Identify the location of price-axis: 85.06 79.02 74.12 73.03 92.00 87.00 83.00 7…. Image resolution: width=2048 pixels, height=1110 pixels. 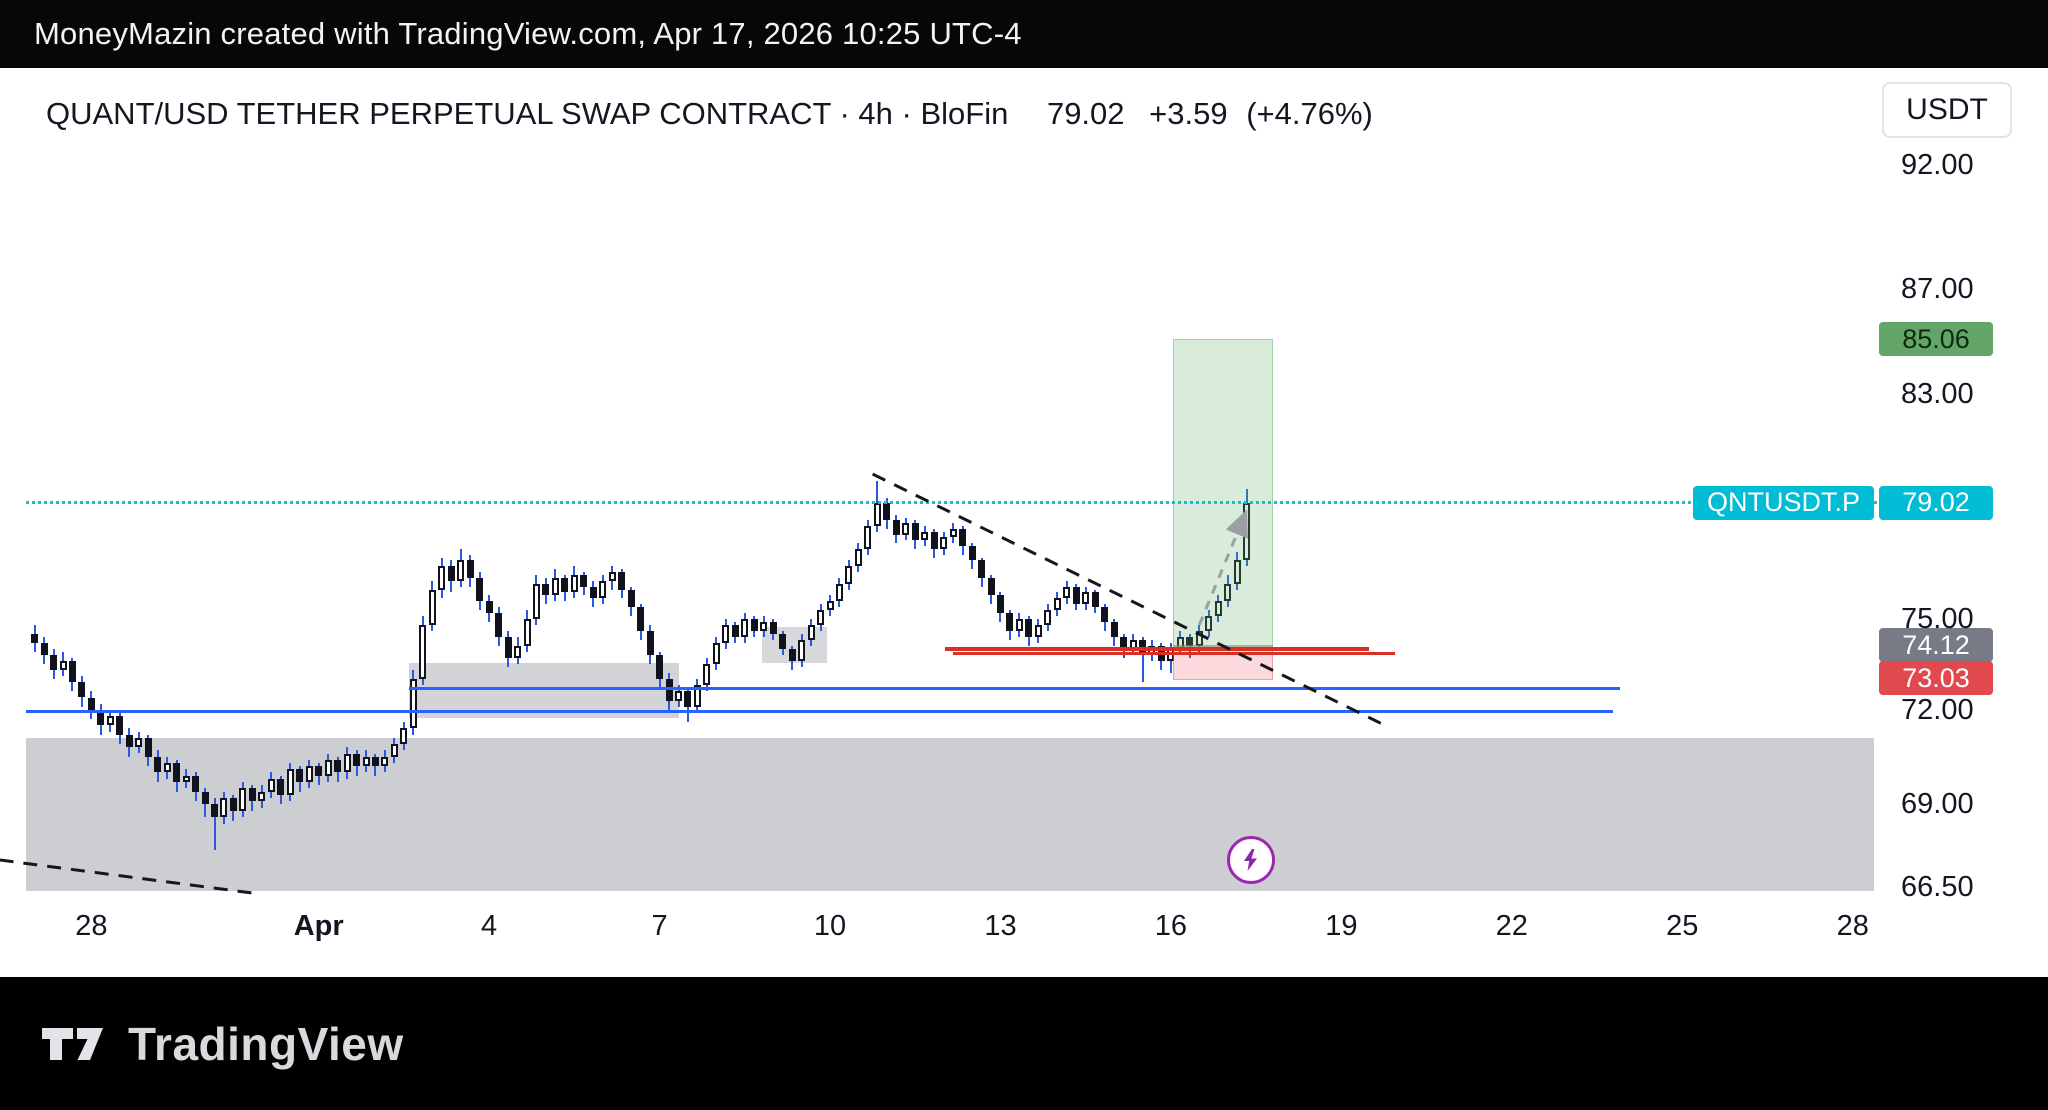
(1962, 522).